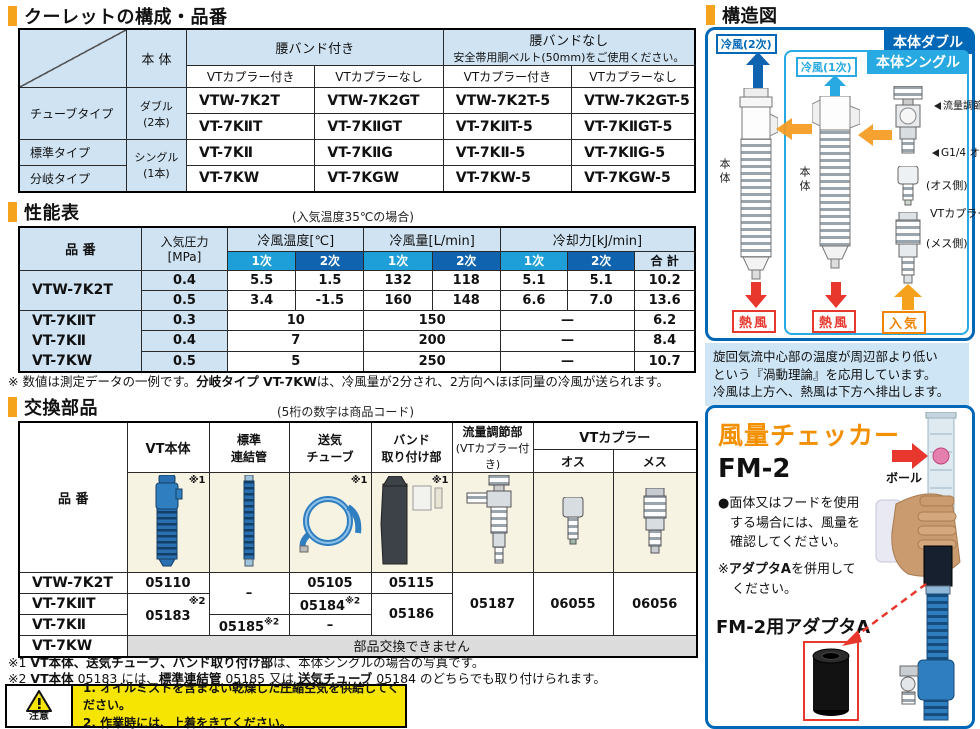 The height and width of the screenshot is (729, 980). What do you see at coordinates (80, 248) in the screenshot?
I see `perf-header-part: 品 番` at bounding box center [80, 248].